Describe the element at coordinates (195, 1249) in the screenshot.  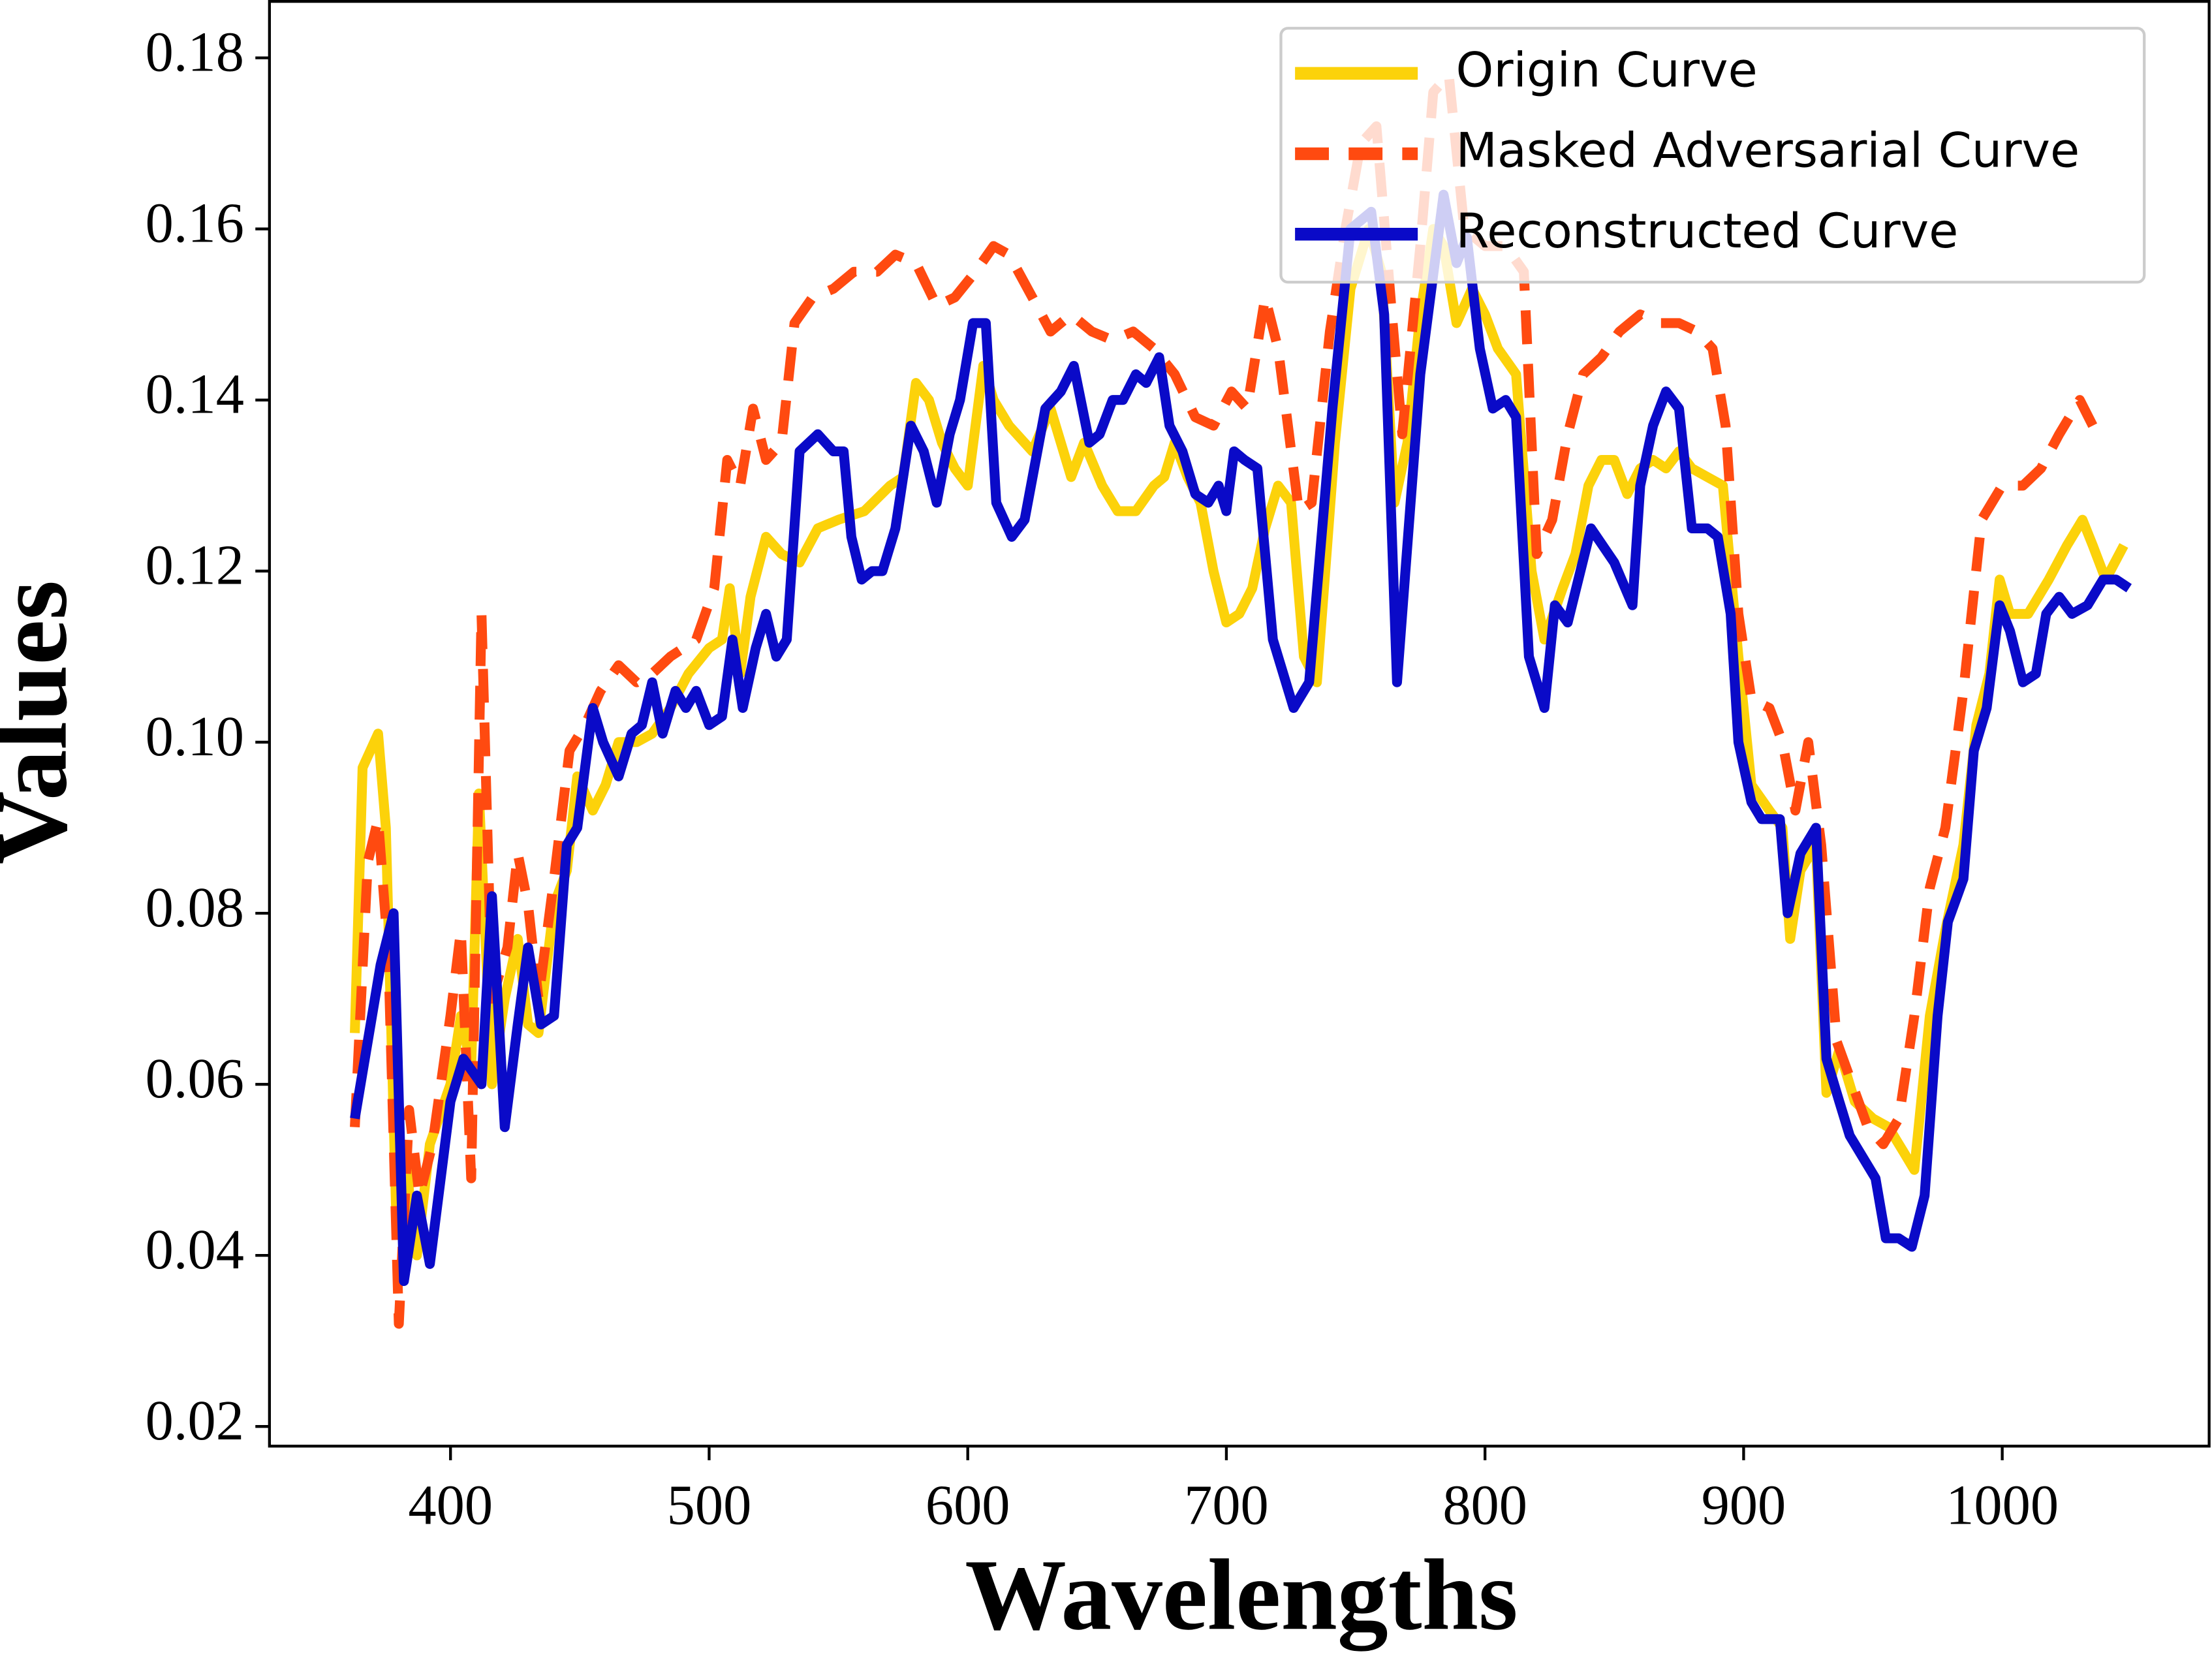
I see `y-tick-label: 0.04` at that location.